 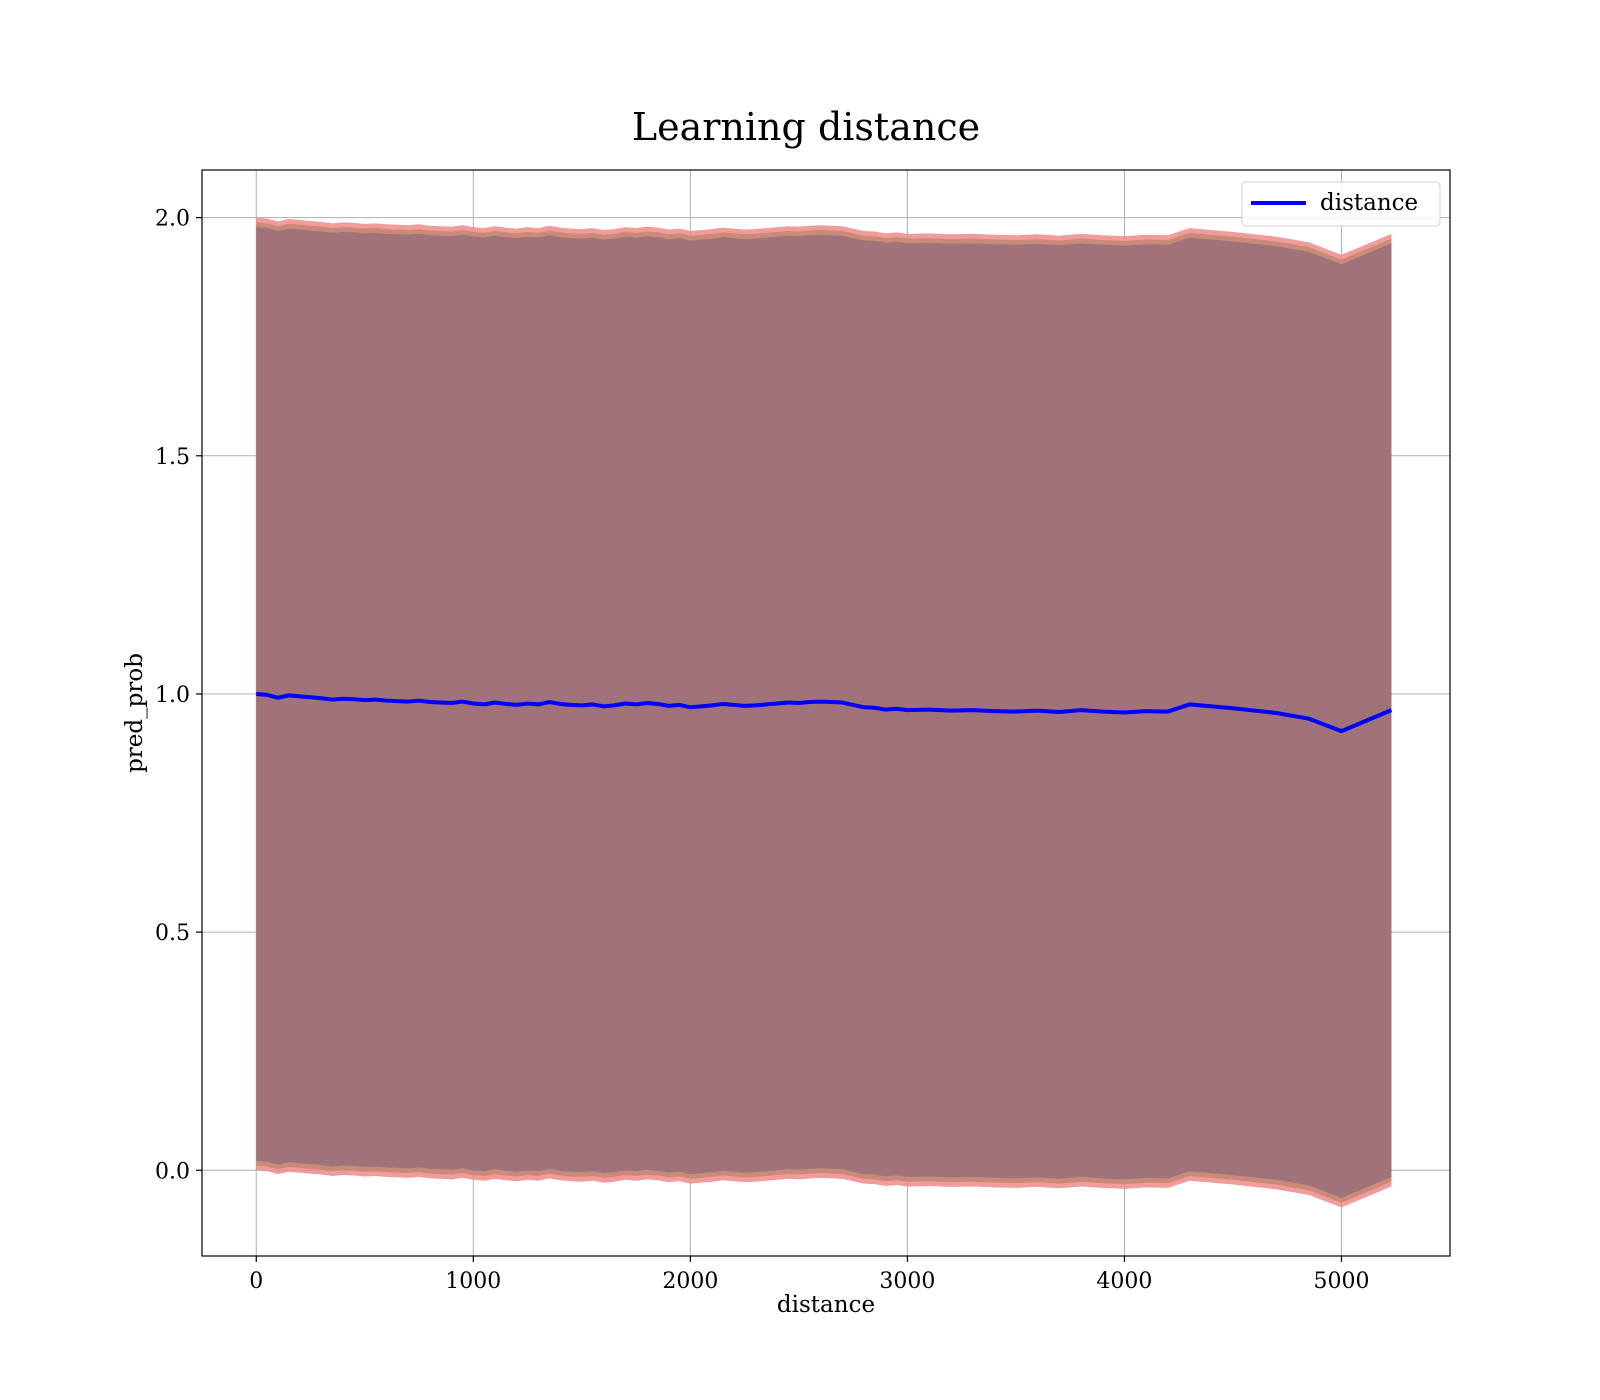 I want to click on series-line-distance, so click(x=824, y=712).